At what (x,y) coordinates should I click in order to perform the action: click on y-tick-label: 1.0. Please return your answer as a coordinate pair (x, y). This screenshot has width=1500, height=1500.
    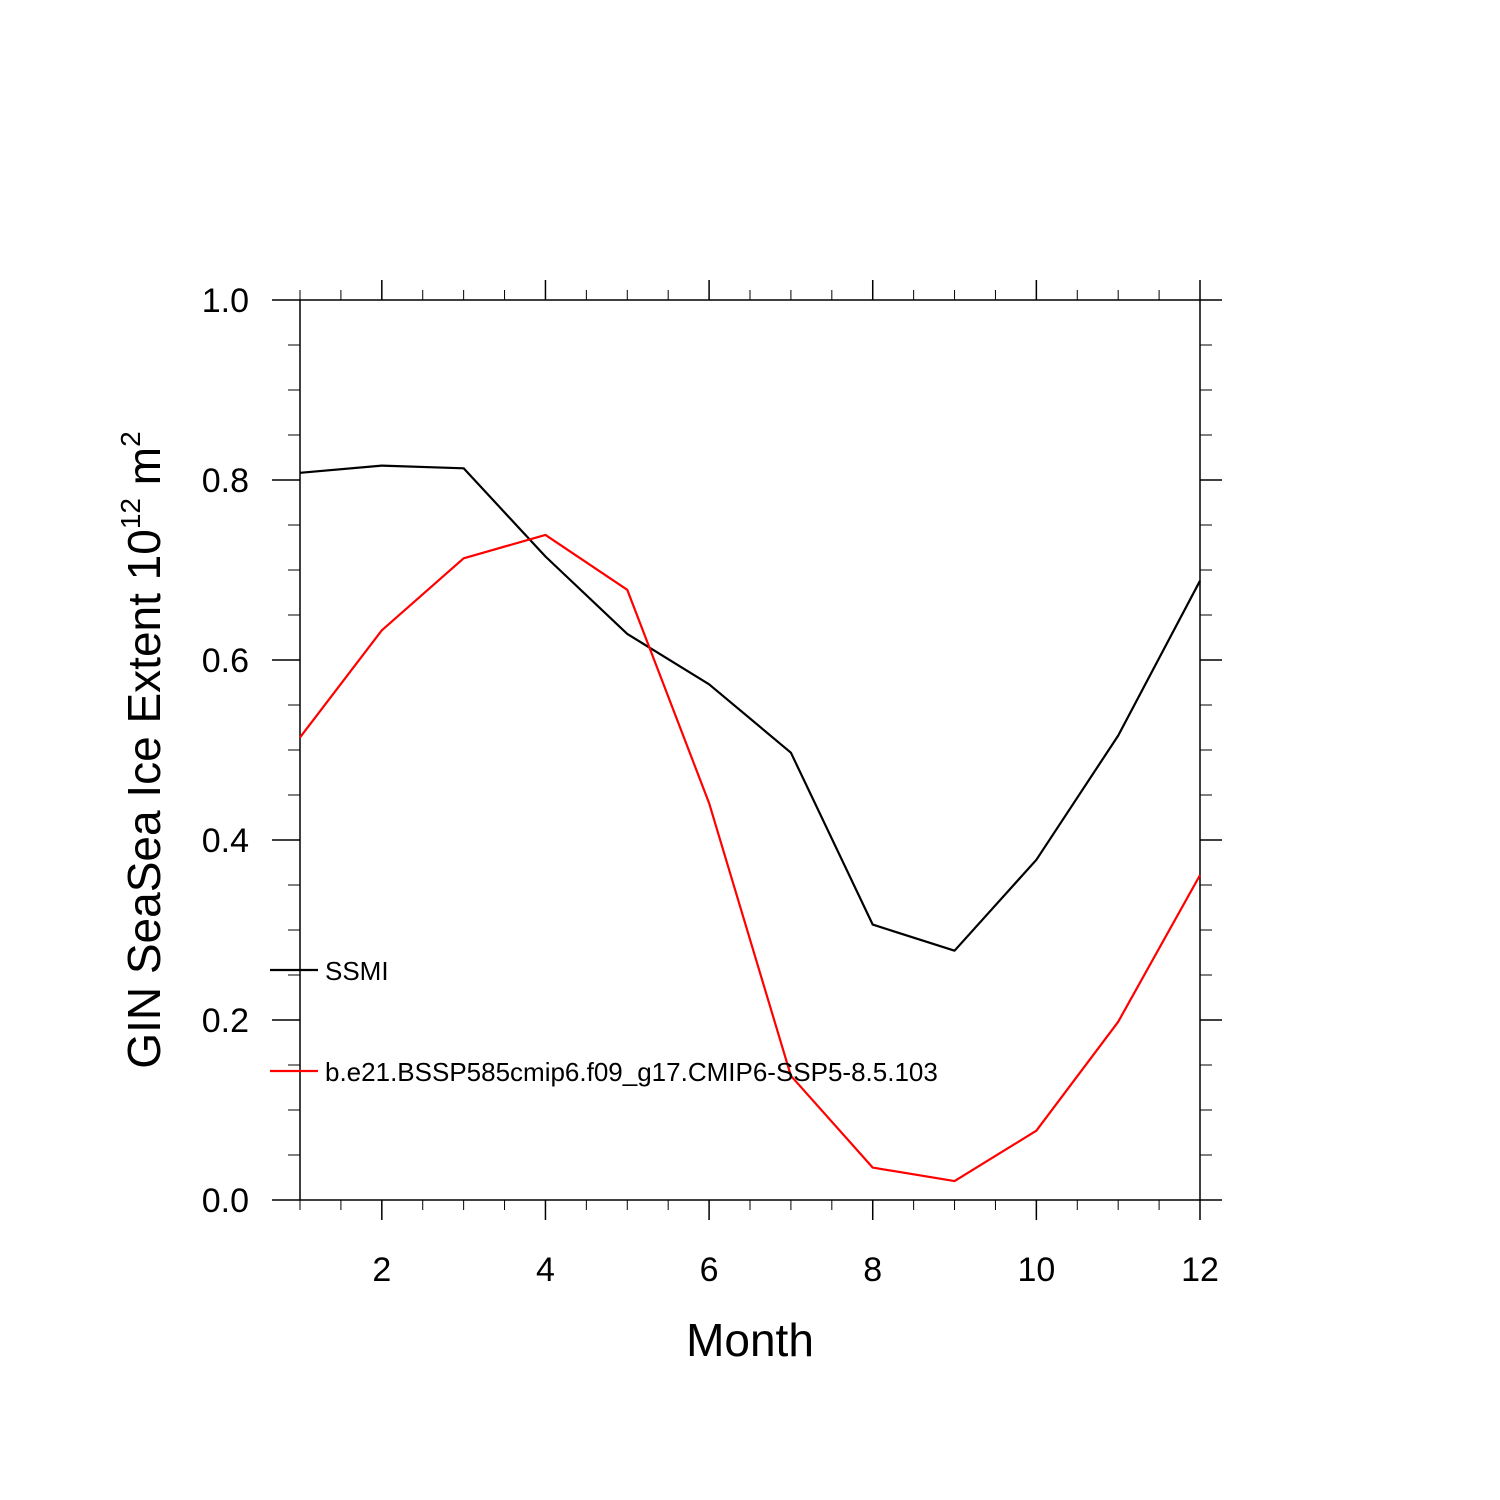
    Looking at the image, I should click on (225, 301).